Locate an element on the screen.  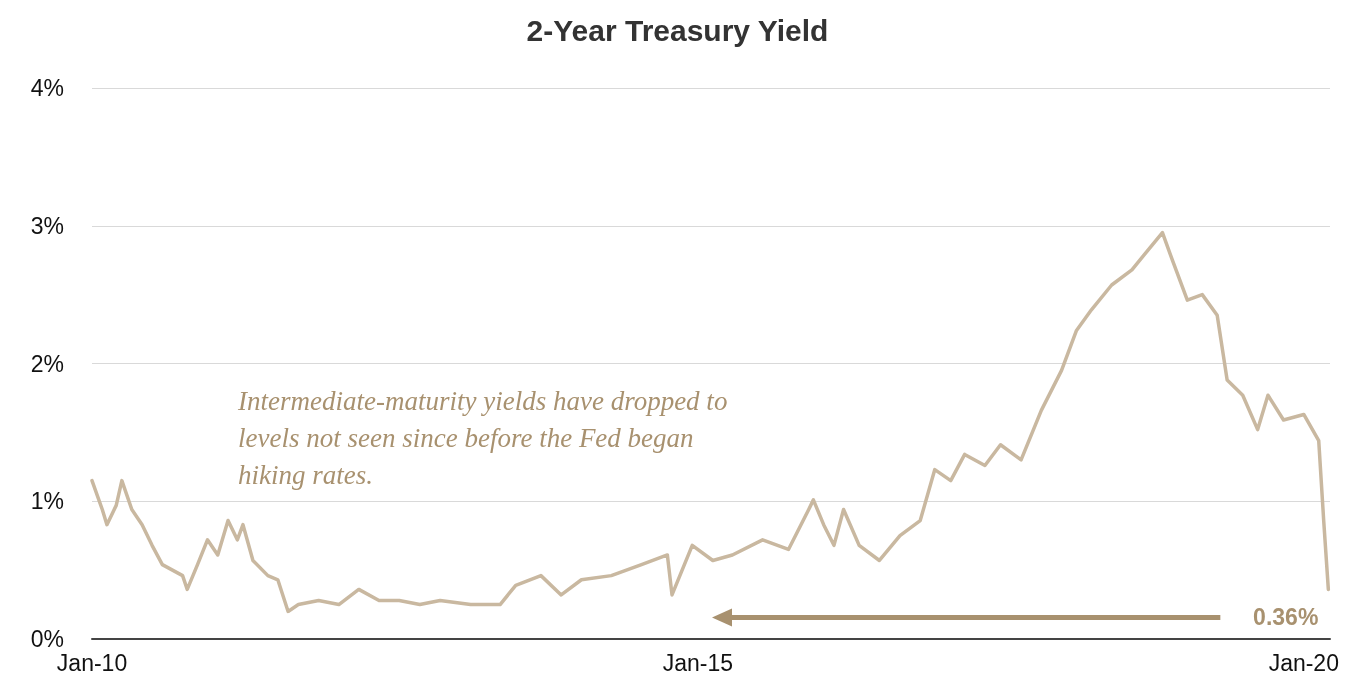
y-tick-label: 1% is located at coordinates (47, 501).